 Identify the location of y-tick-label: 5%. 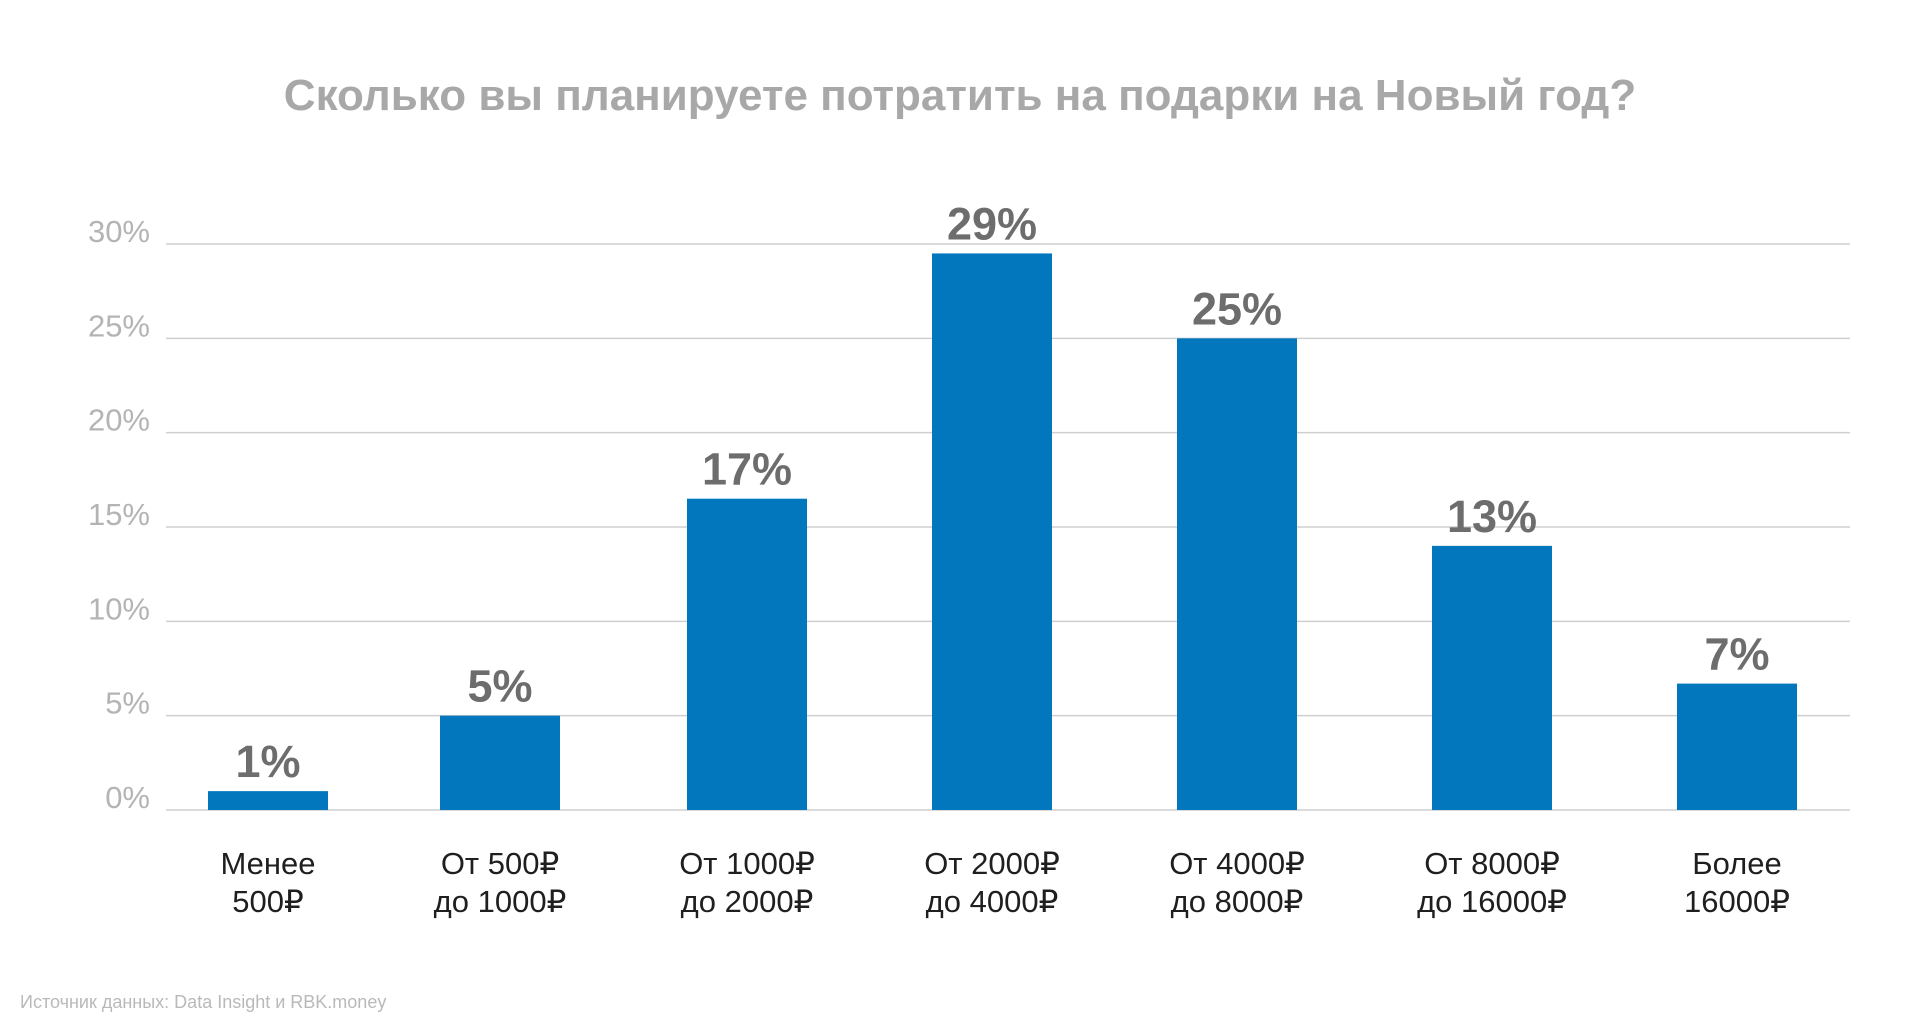
(127, 703).